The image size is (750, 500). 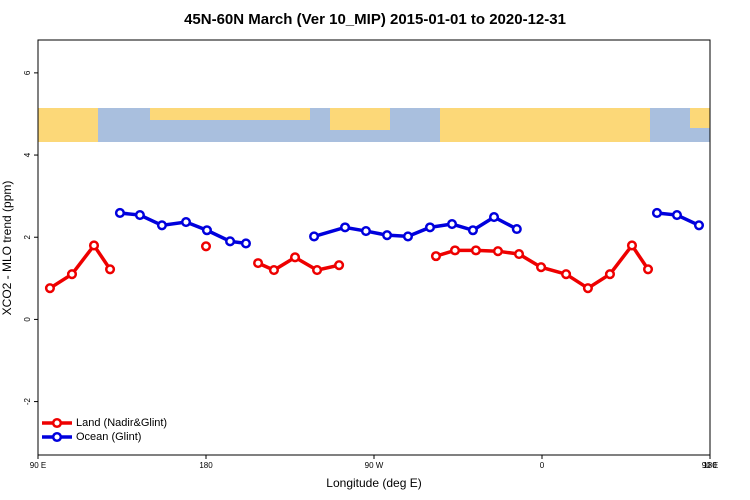 What do you see at coordinates (374, 125) in the screenshot?
I see `map-strip` at bounding box center [374, 125].